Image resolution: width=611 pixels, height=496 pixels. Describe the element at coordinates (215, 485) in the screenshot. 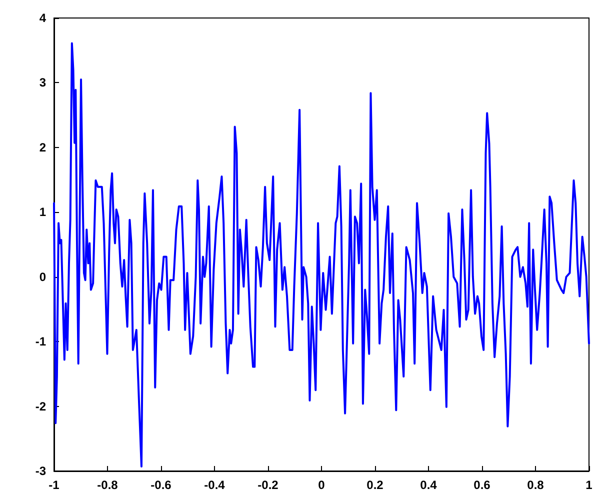

I see `x-tick-label: -0.4` at that location.